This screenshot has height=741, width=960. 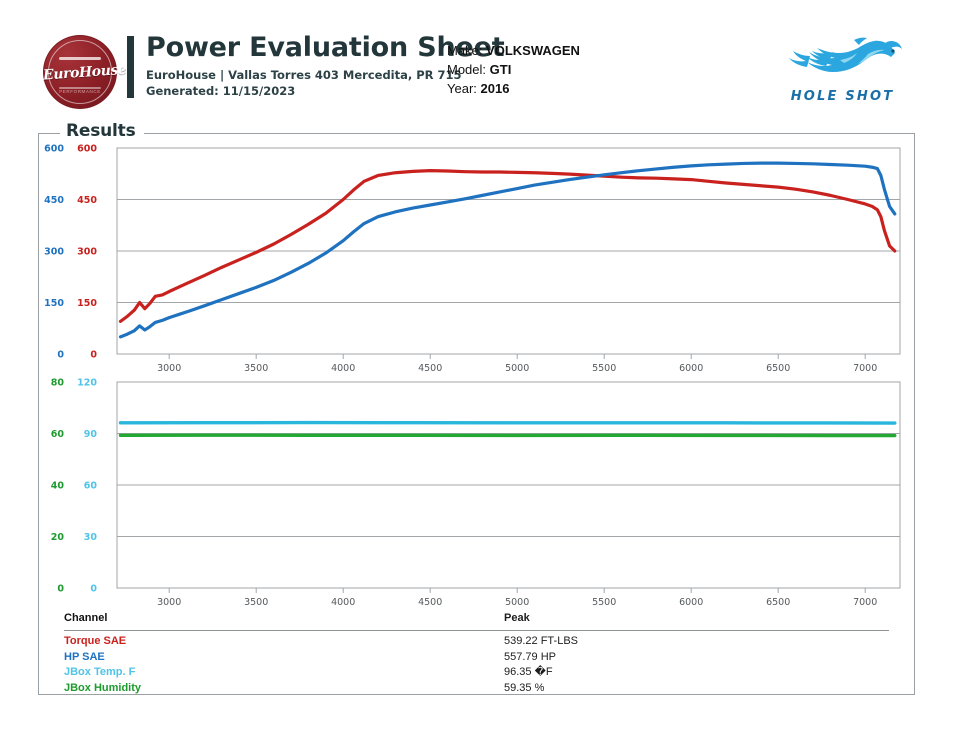 I want to click on vehicle-make-label: Make:, so click(x=465, y=50).